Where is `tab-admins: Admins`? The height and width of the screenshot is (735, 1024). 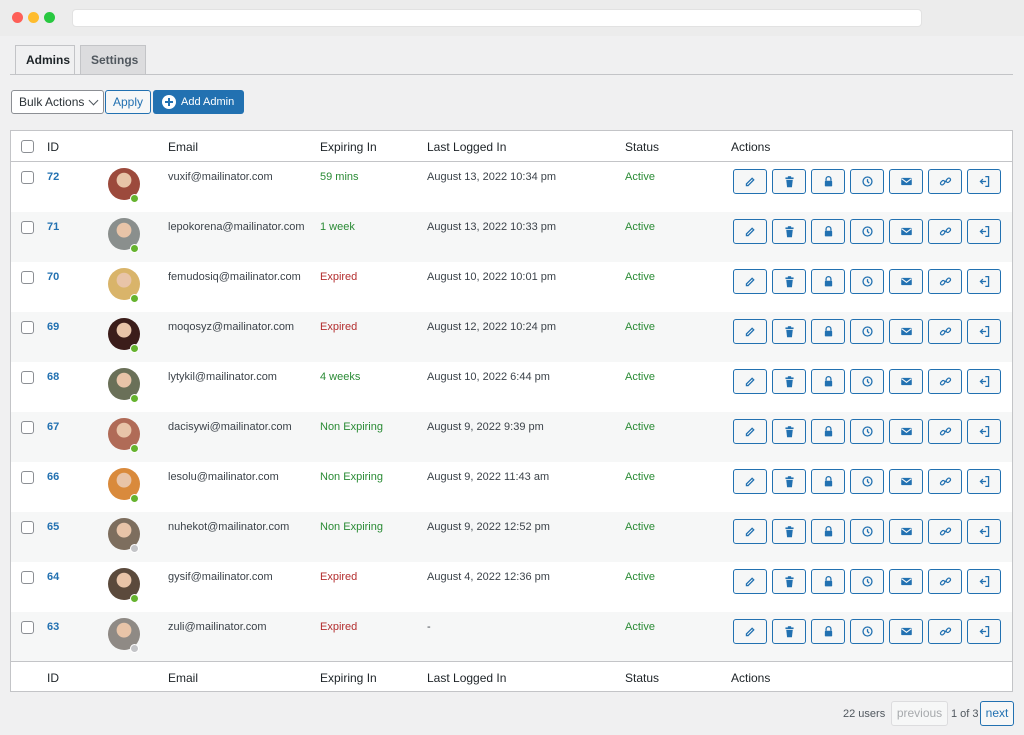 tab-admins: Admins is located at coordinates (45, 60).